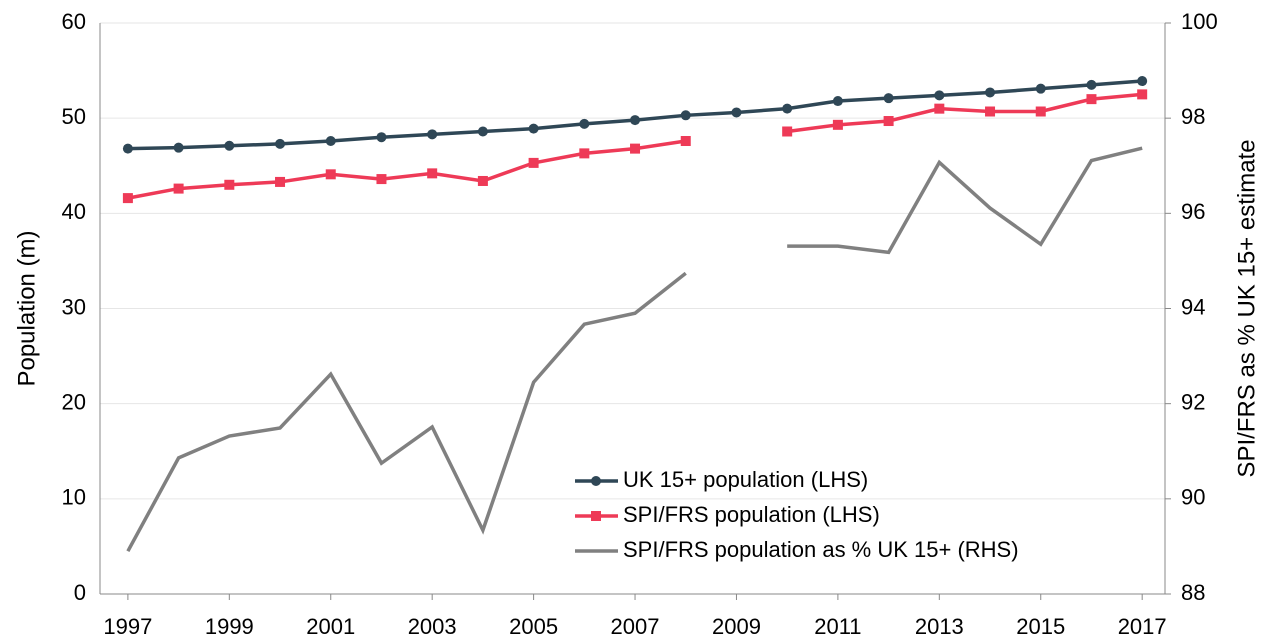 The width and height of the screenshot is (1268, 638). I want to click on x-tick-label: 2001, so click(330, 626).